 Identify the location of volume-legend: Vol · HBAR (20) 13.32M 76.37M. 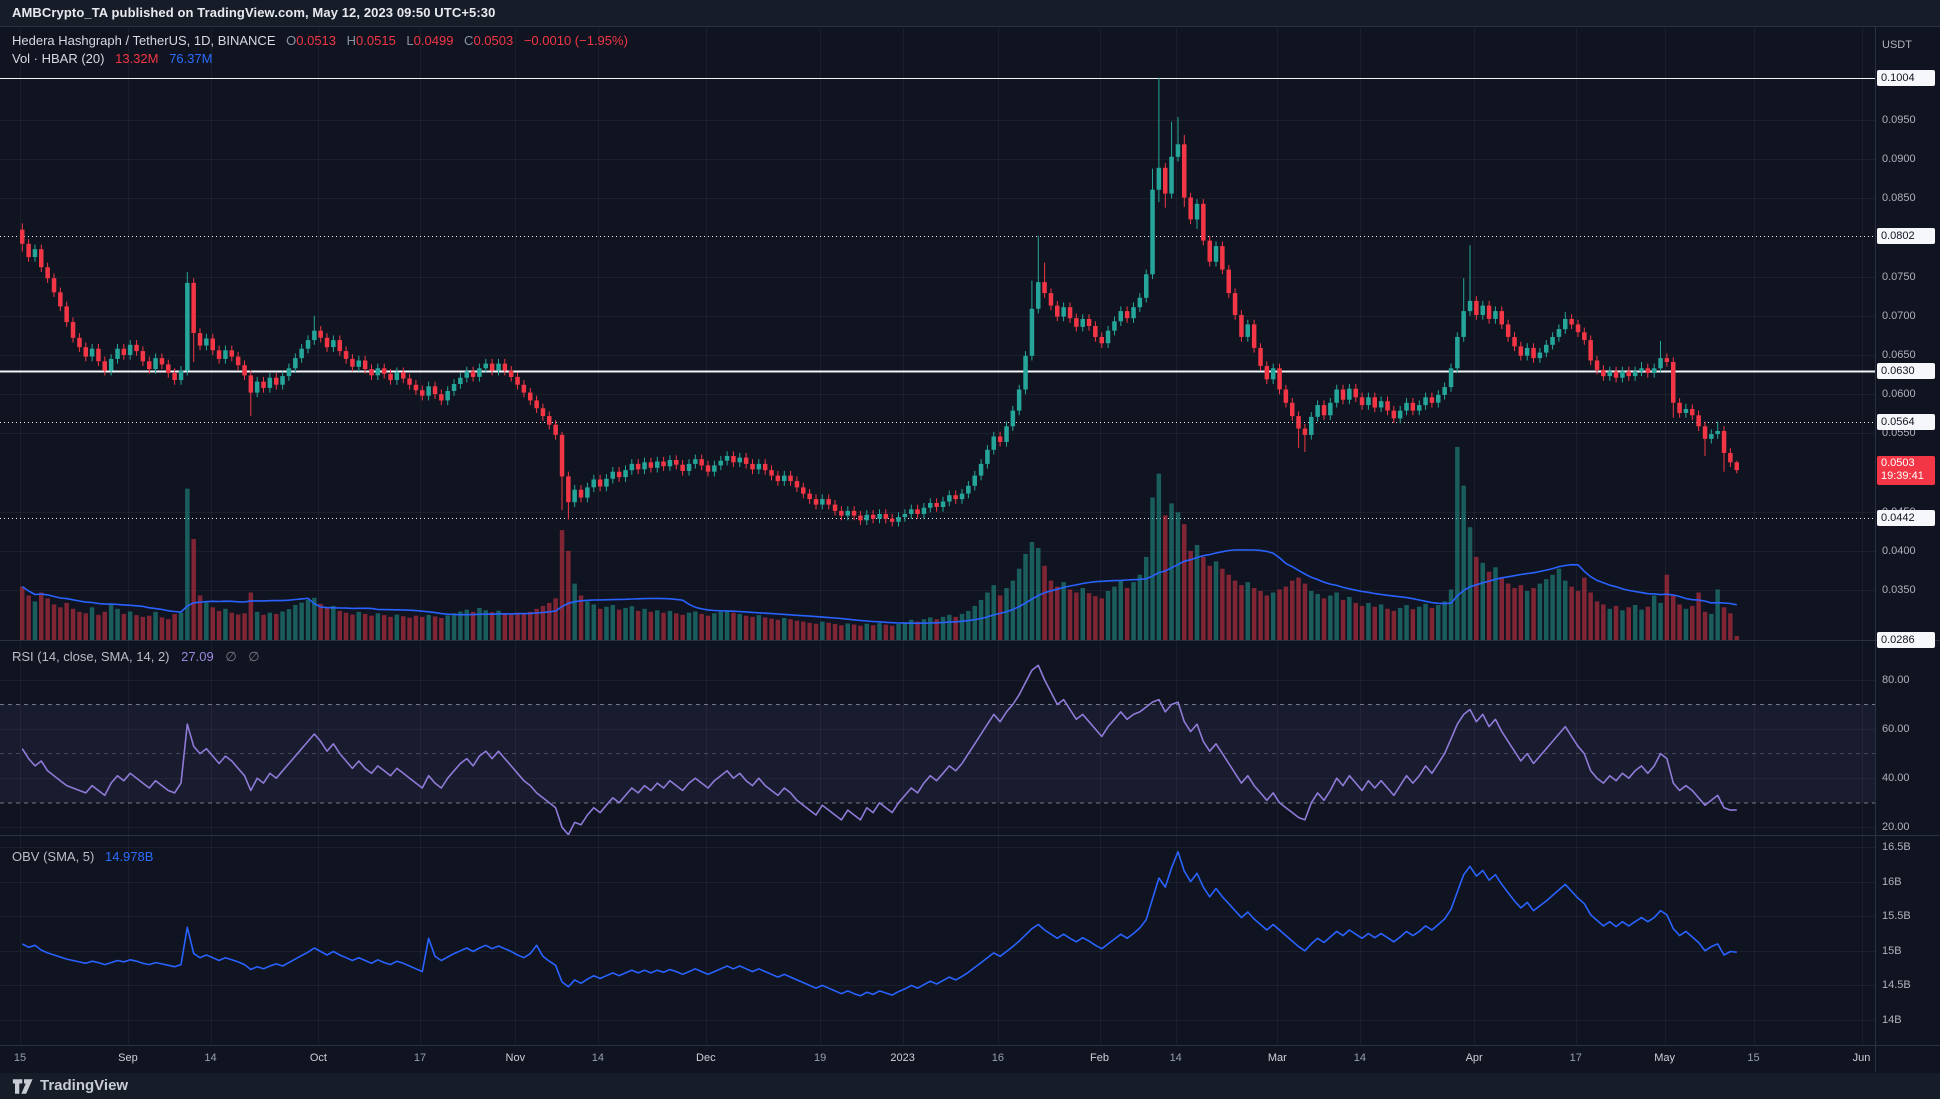
(112, 58).